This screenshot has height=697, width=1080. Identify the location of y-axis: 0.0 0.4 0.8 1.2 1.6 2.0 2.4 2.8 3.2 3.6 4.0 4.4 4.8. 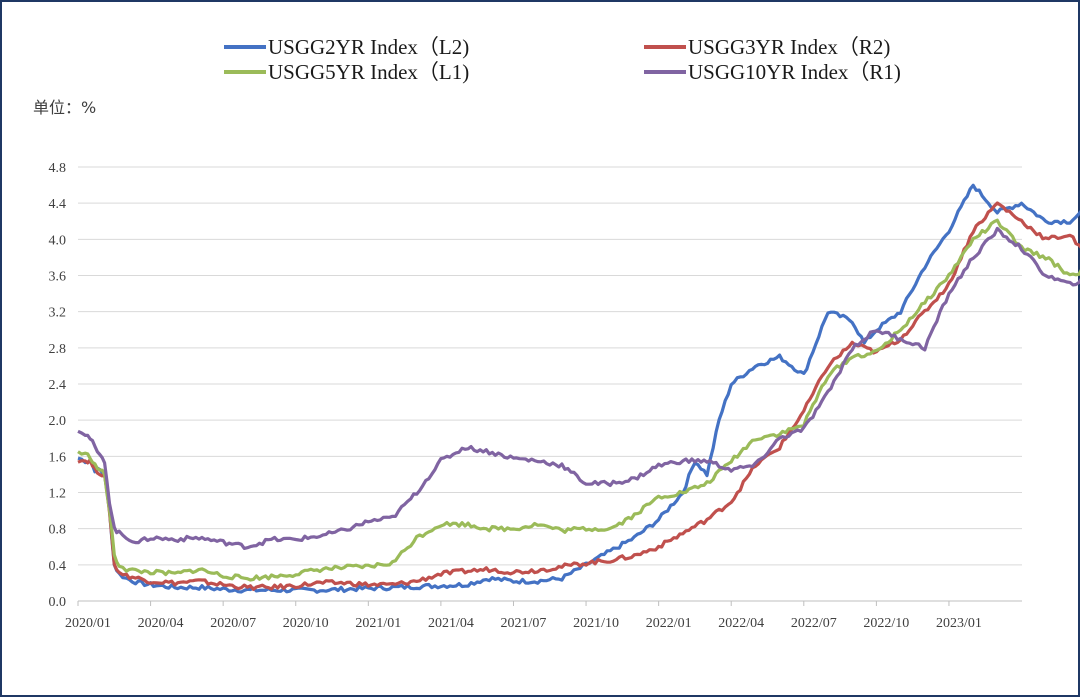
(58, 385).